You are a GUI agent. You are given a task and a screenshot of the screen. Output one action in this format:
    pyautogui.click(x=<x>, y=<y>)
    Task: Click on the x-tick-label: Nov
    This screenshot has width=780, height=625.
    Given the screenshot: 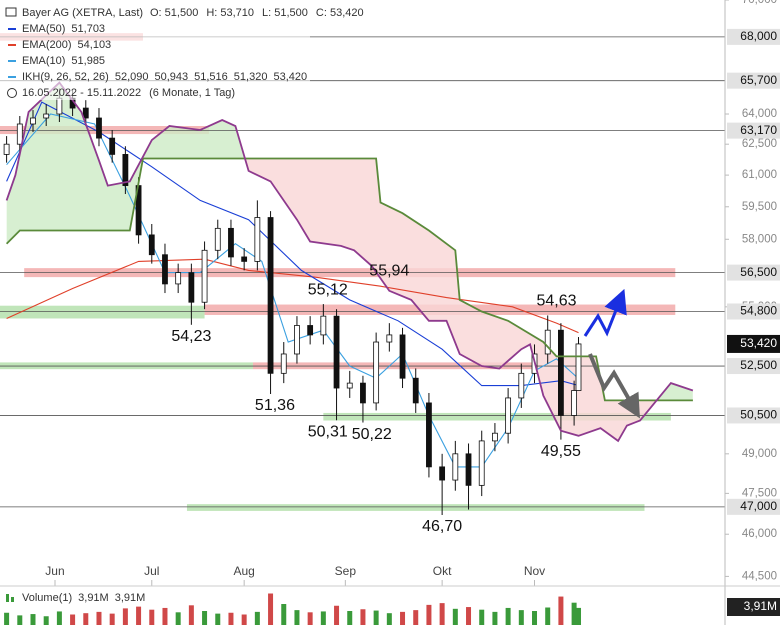 What is the action you would take?
    pyautogui.click(x=534, y=571)
    